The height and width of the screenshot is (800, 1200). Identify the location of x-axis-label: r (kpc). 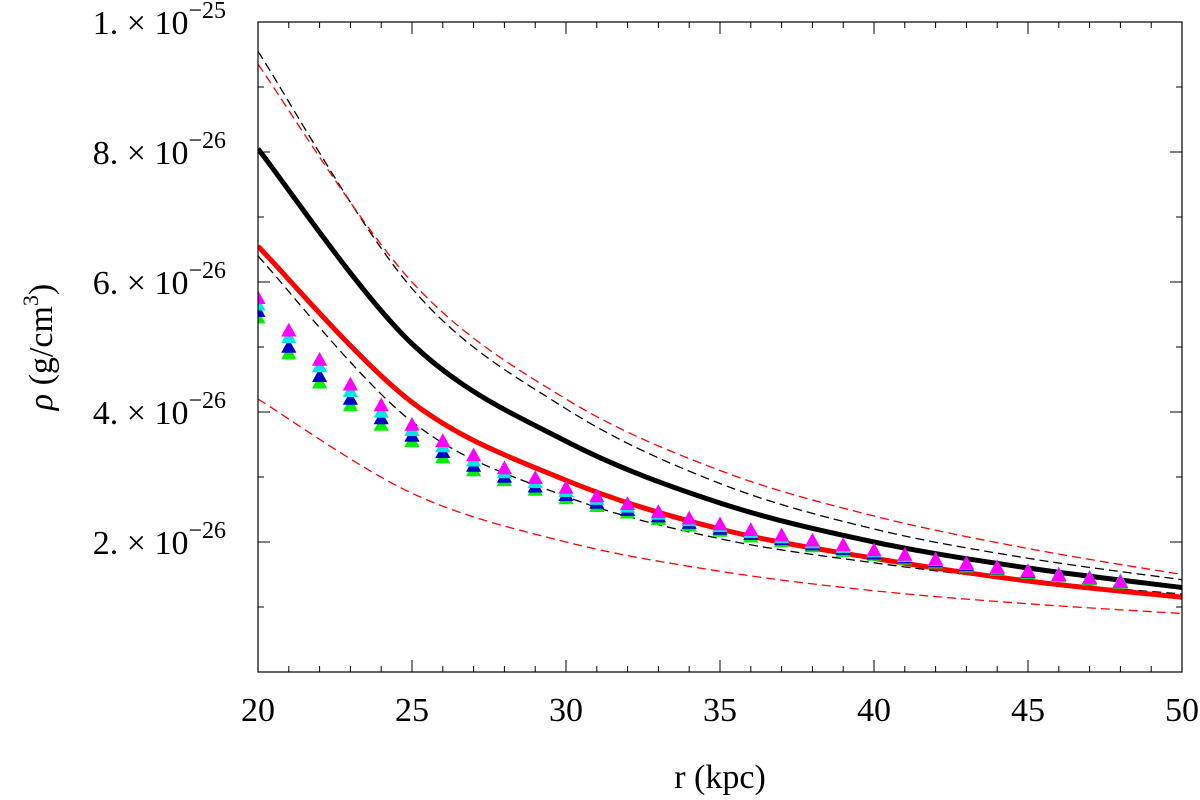
(720, 777).